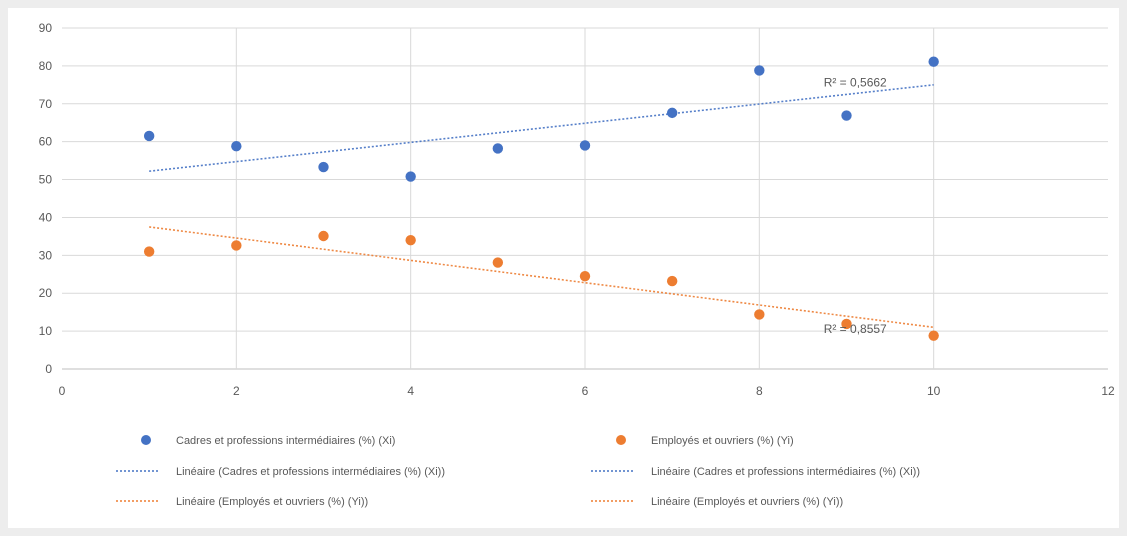 The image size is (1127, 536). I want to click on legend-label: Employés et ouvriers (%) (Yi), so click(722, 441).